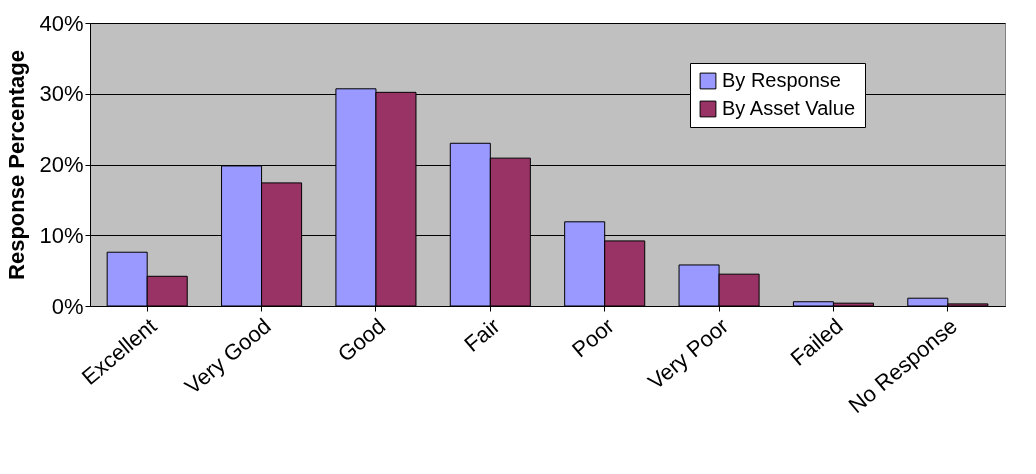  I want to click on x-tick-label: Fair, so click(482, 335).